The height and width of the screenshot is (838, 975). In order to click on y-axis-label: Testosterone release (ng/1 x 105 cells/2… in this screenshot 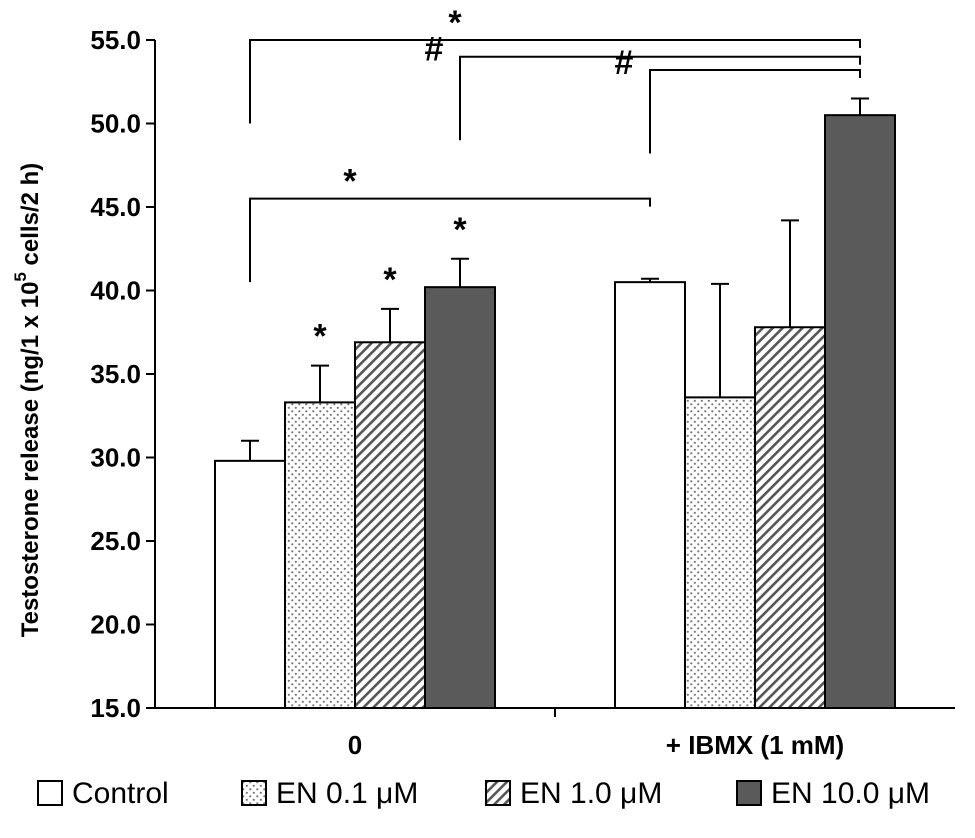, I will do `click(27, 400)`.